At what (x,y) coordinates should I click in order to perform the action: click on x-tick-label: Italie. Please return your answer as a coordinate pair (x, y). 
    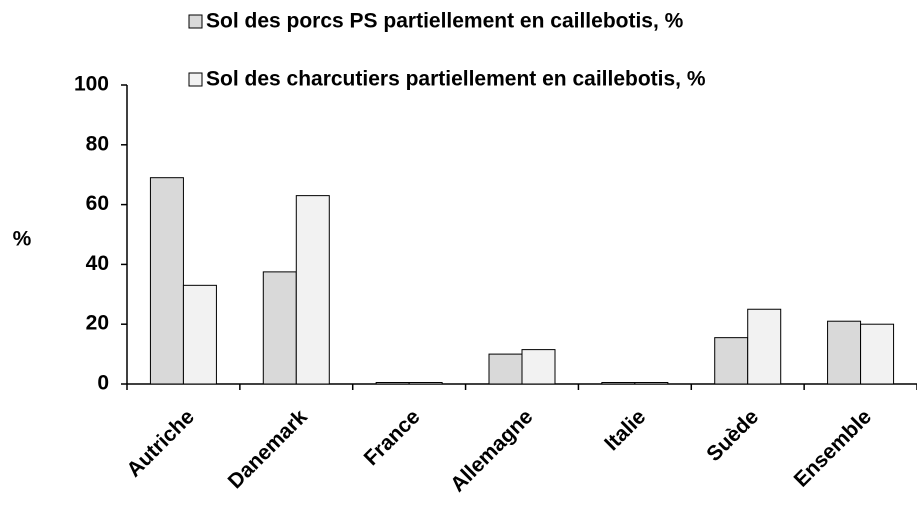
    Looking at the image, I should click on (625, 430).